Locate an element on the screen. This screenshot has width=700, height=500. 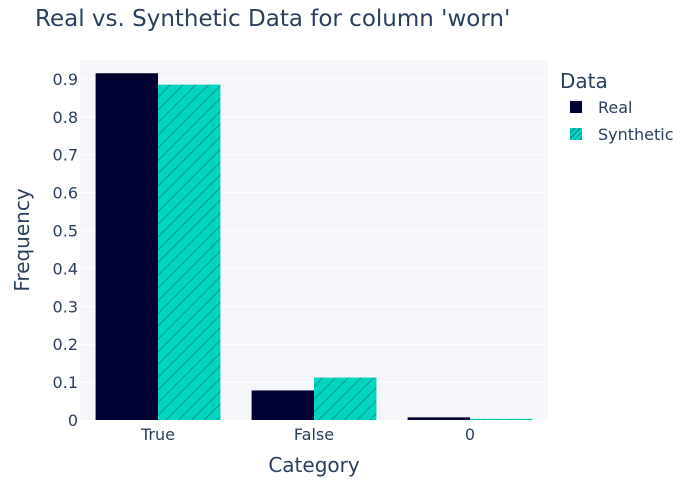
legend-title: Data is located at coordinates (584, 81).